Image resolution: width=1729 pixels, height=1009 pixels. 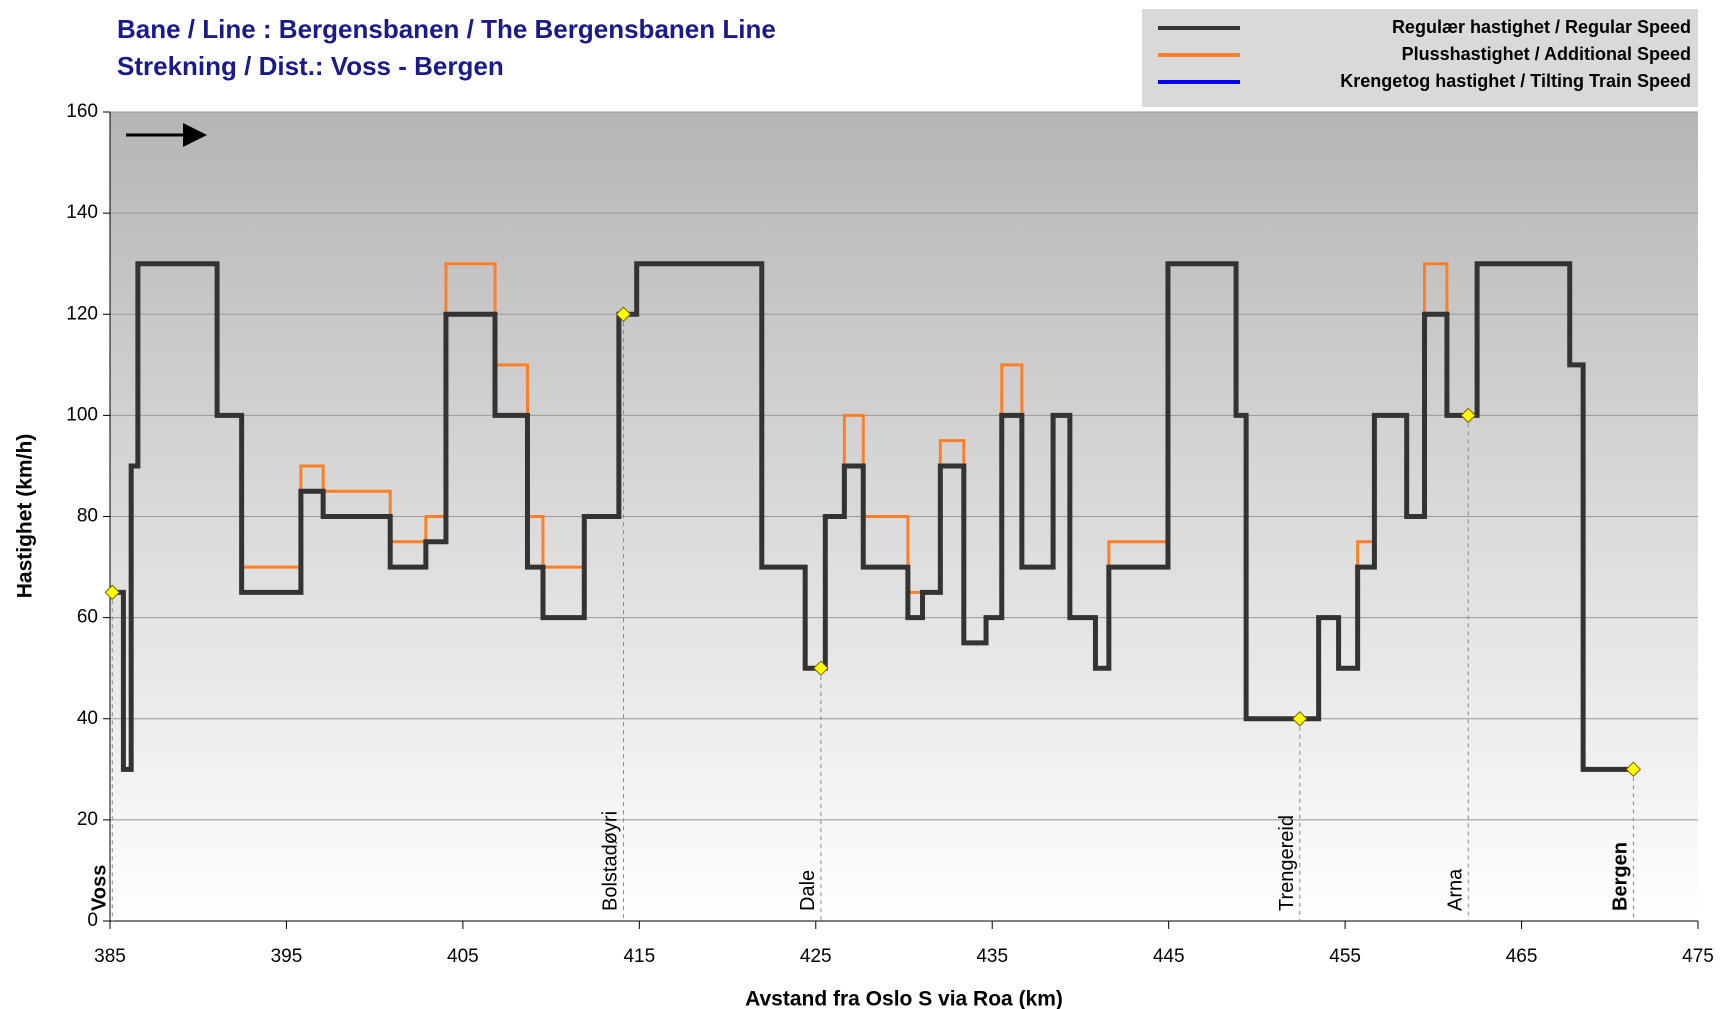 I want to click on station-label: Arna, so click(x=1456, y=889).